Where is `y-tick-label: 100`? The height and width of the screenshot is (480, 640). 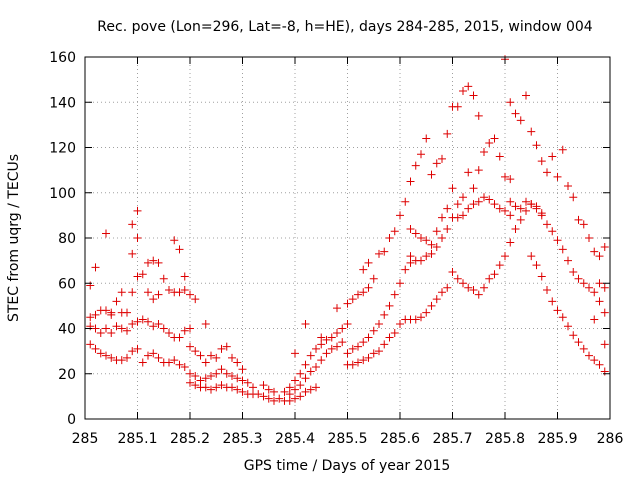 y-tick-label: 100 is located at coordinates (62, 194).